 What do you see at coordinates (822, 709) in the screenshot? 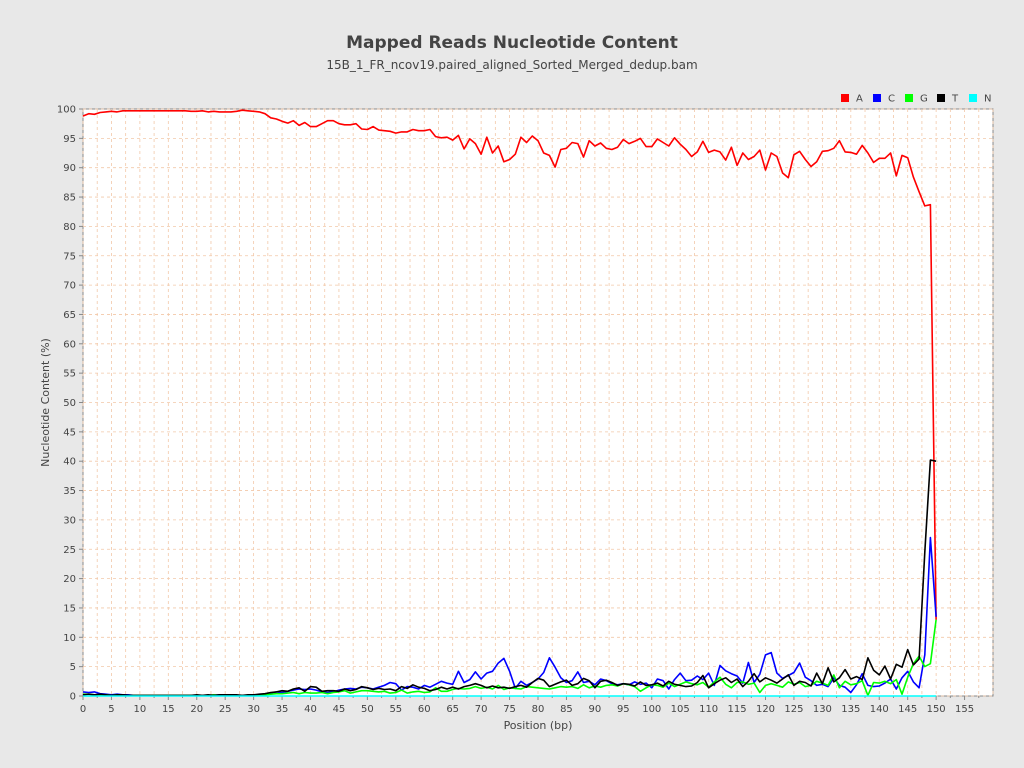
I see `x-tick-label: 130` at bounding box center [822, 709].